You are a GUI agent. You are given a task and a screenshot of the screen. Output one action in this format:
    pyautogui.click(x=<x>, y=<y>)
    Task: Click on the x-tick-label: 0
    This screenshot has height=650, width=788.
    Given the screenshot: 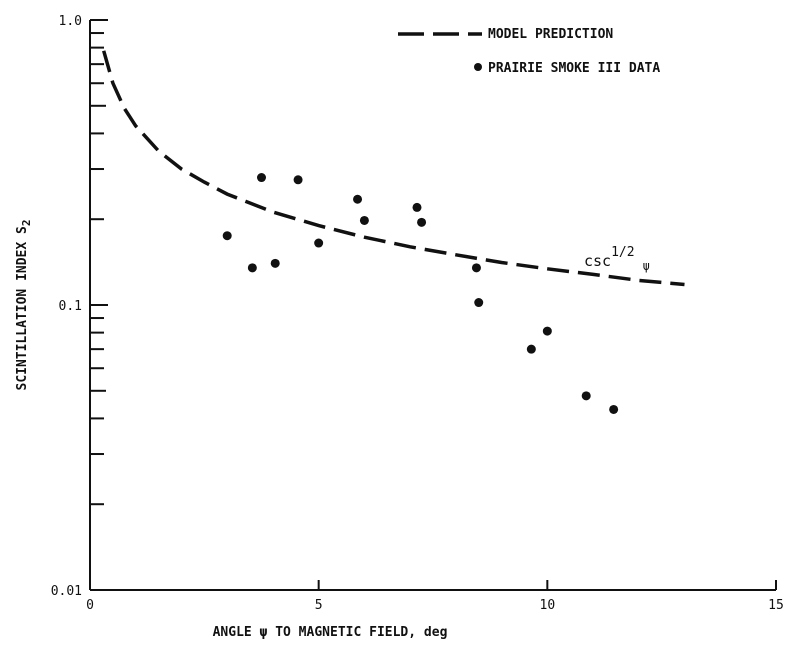 What is the action you would take?
    pyautogui.click(x=90, y=605)
    